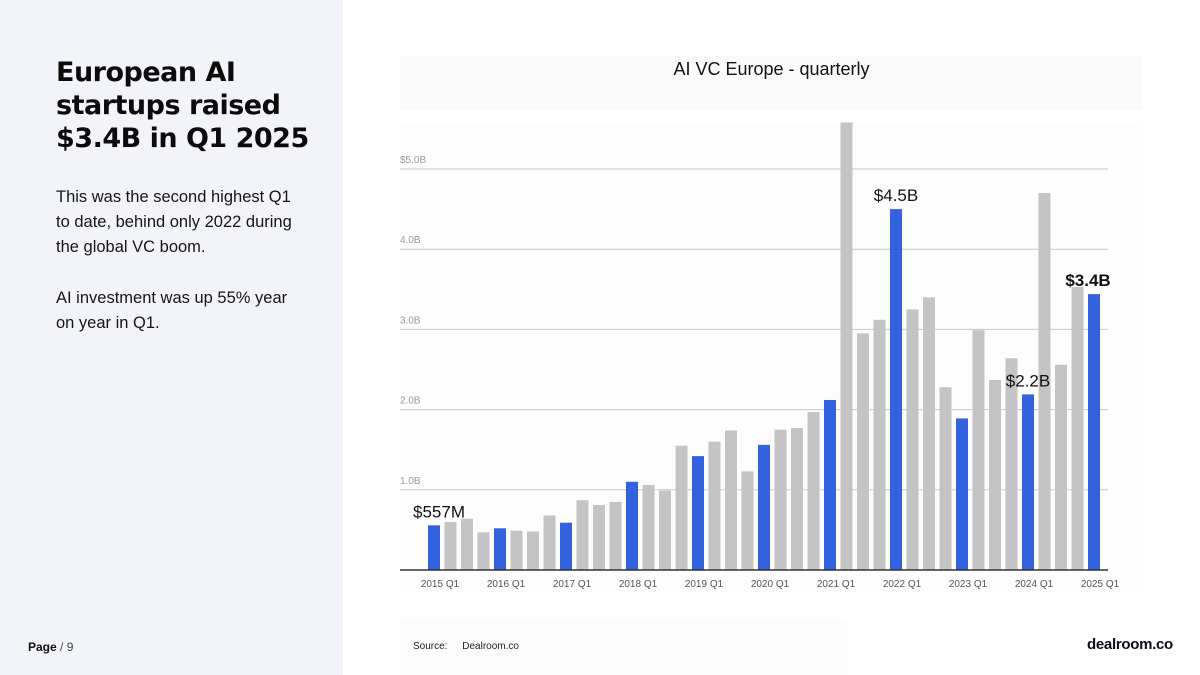 The height and width of the screenshot is (675, 1200). I want to click on x-tick-label: 2021 Q1, so click(836, 584).